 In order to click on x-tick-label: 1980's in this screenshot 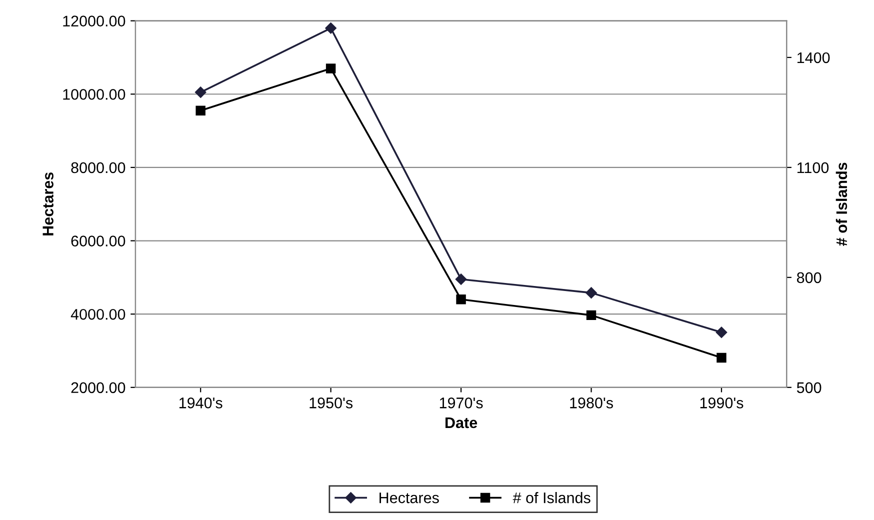, I will do `click(591, 403)`.